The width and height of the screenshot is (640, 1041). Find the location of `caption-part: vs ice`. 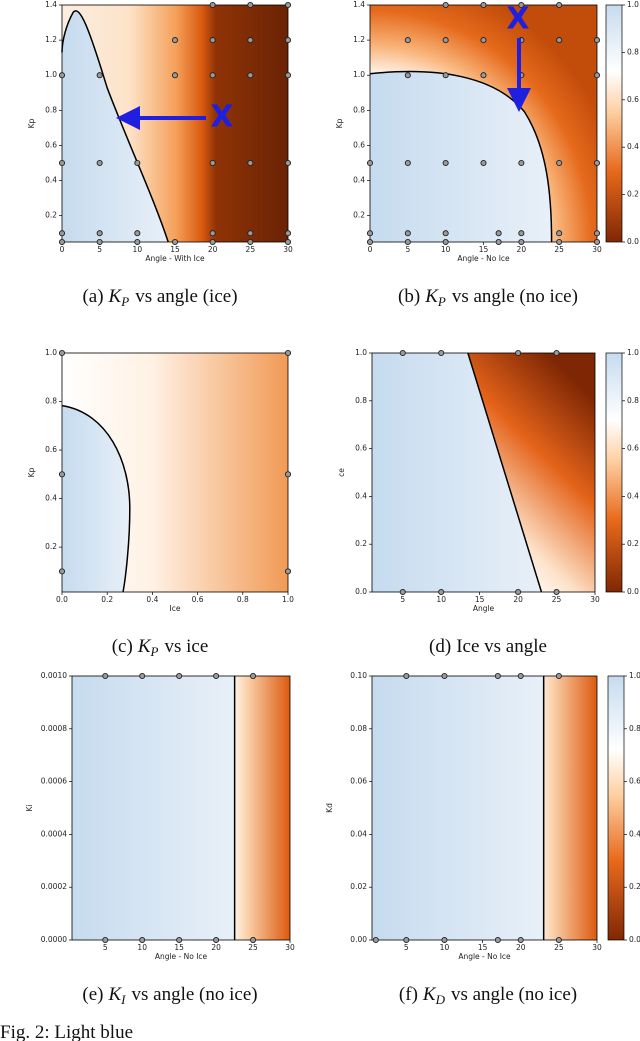

caption-part: vs ice is located at coordinates (186, 646).